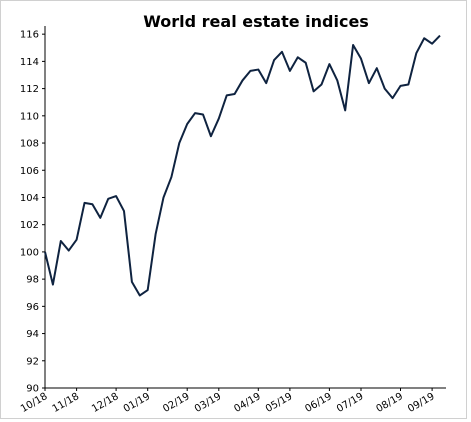 The width and height of the screenshot is (471, 422). I want to click on y-tick-label: 106, so click(29, 171).